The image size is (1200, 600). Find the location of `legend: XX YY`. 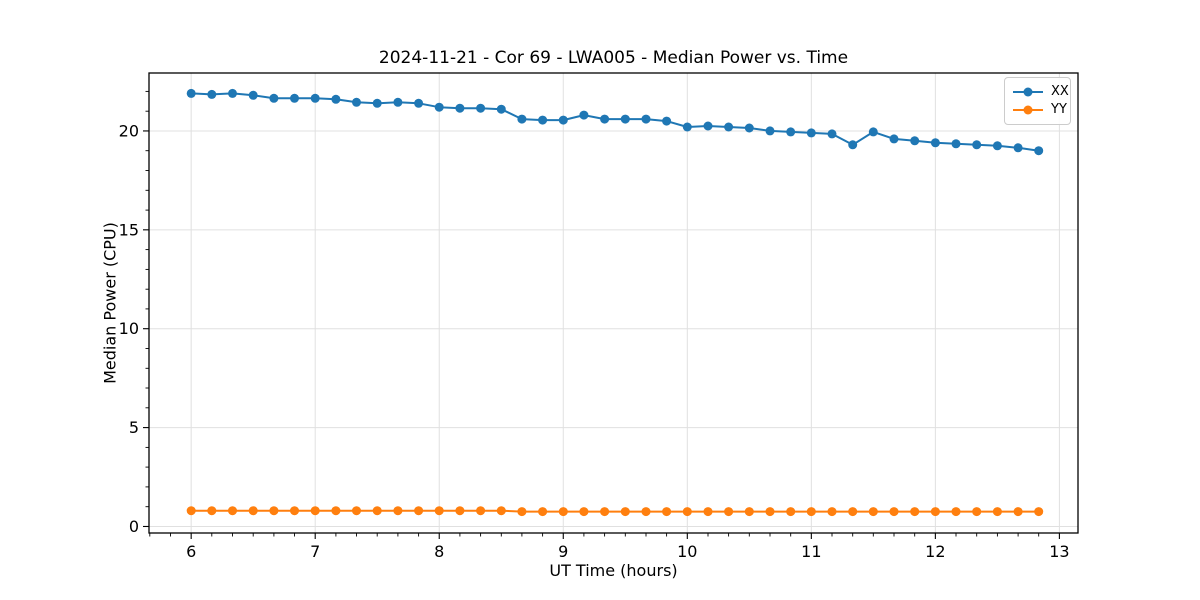

legend: XX YY is located at coordinates (1037, 101).